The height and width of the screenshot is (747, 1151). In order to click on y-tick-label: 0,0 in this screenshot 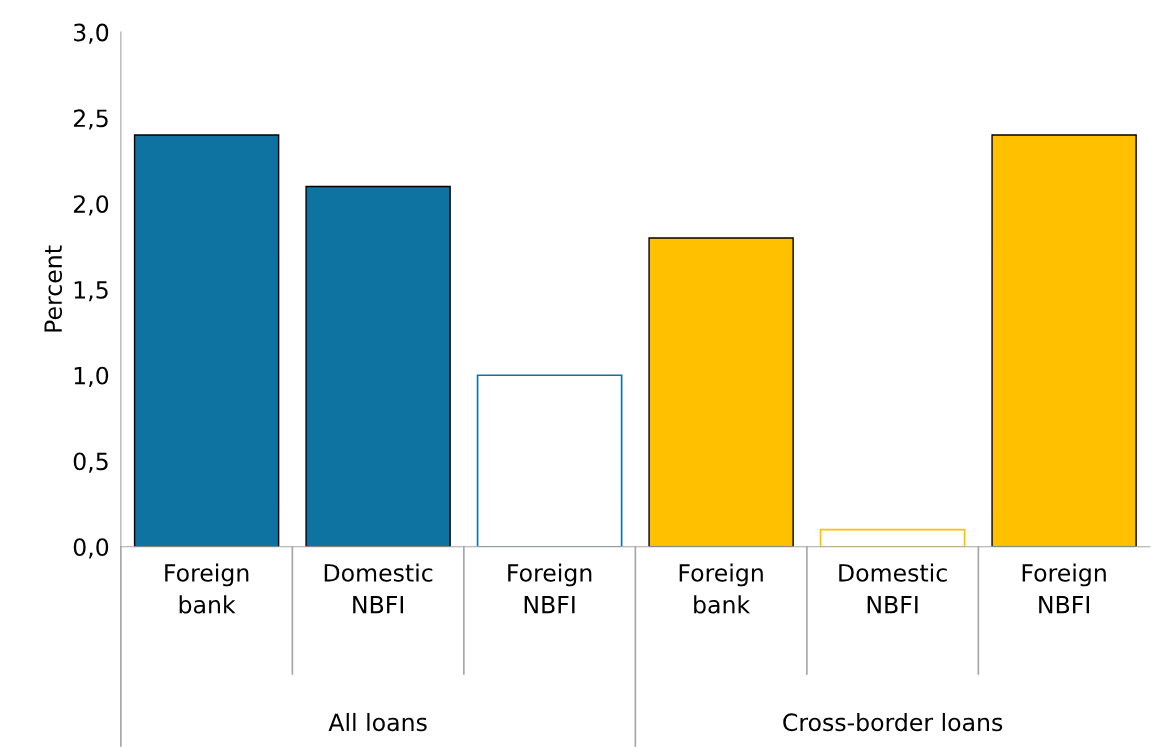, I will do `click(91, 548)`.